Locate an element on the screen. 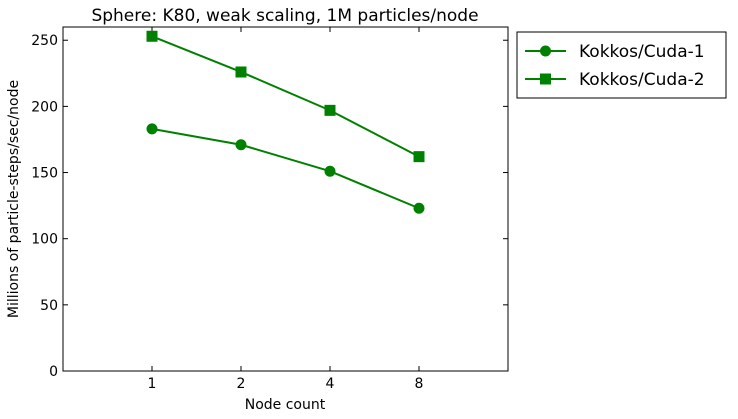  legend-item: Kokkos/Cuda-1 is located at coordinates (615, 52).